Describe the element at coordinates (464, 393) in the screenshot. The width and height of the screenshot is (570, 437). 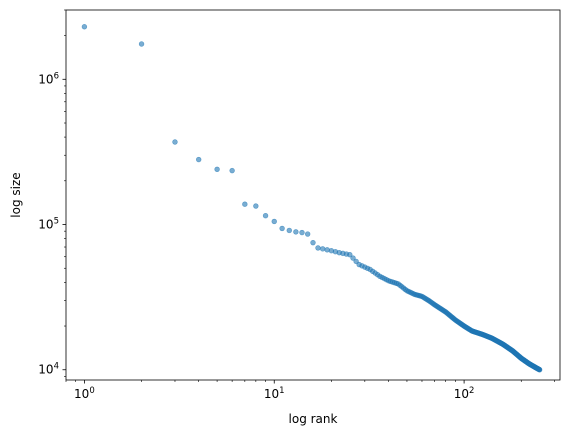
I see `x-tick-label: 102` at that location.